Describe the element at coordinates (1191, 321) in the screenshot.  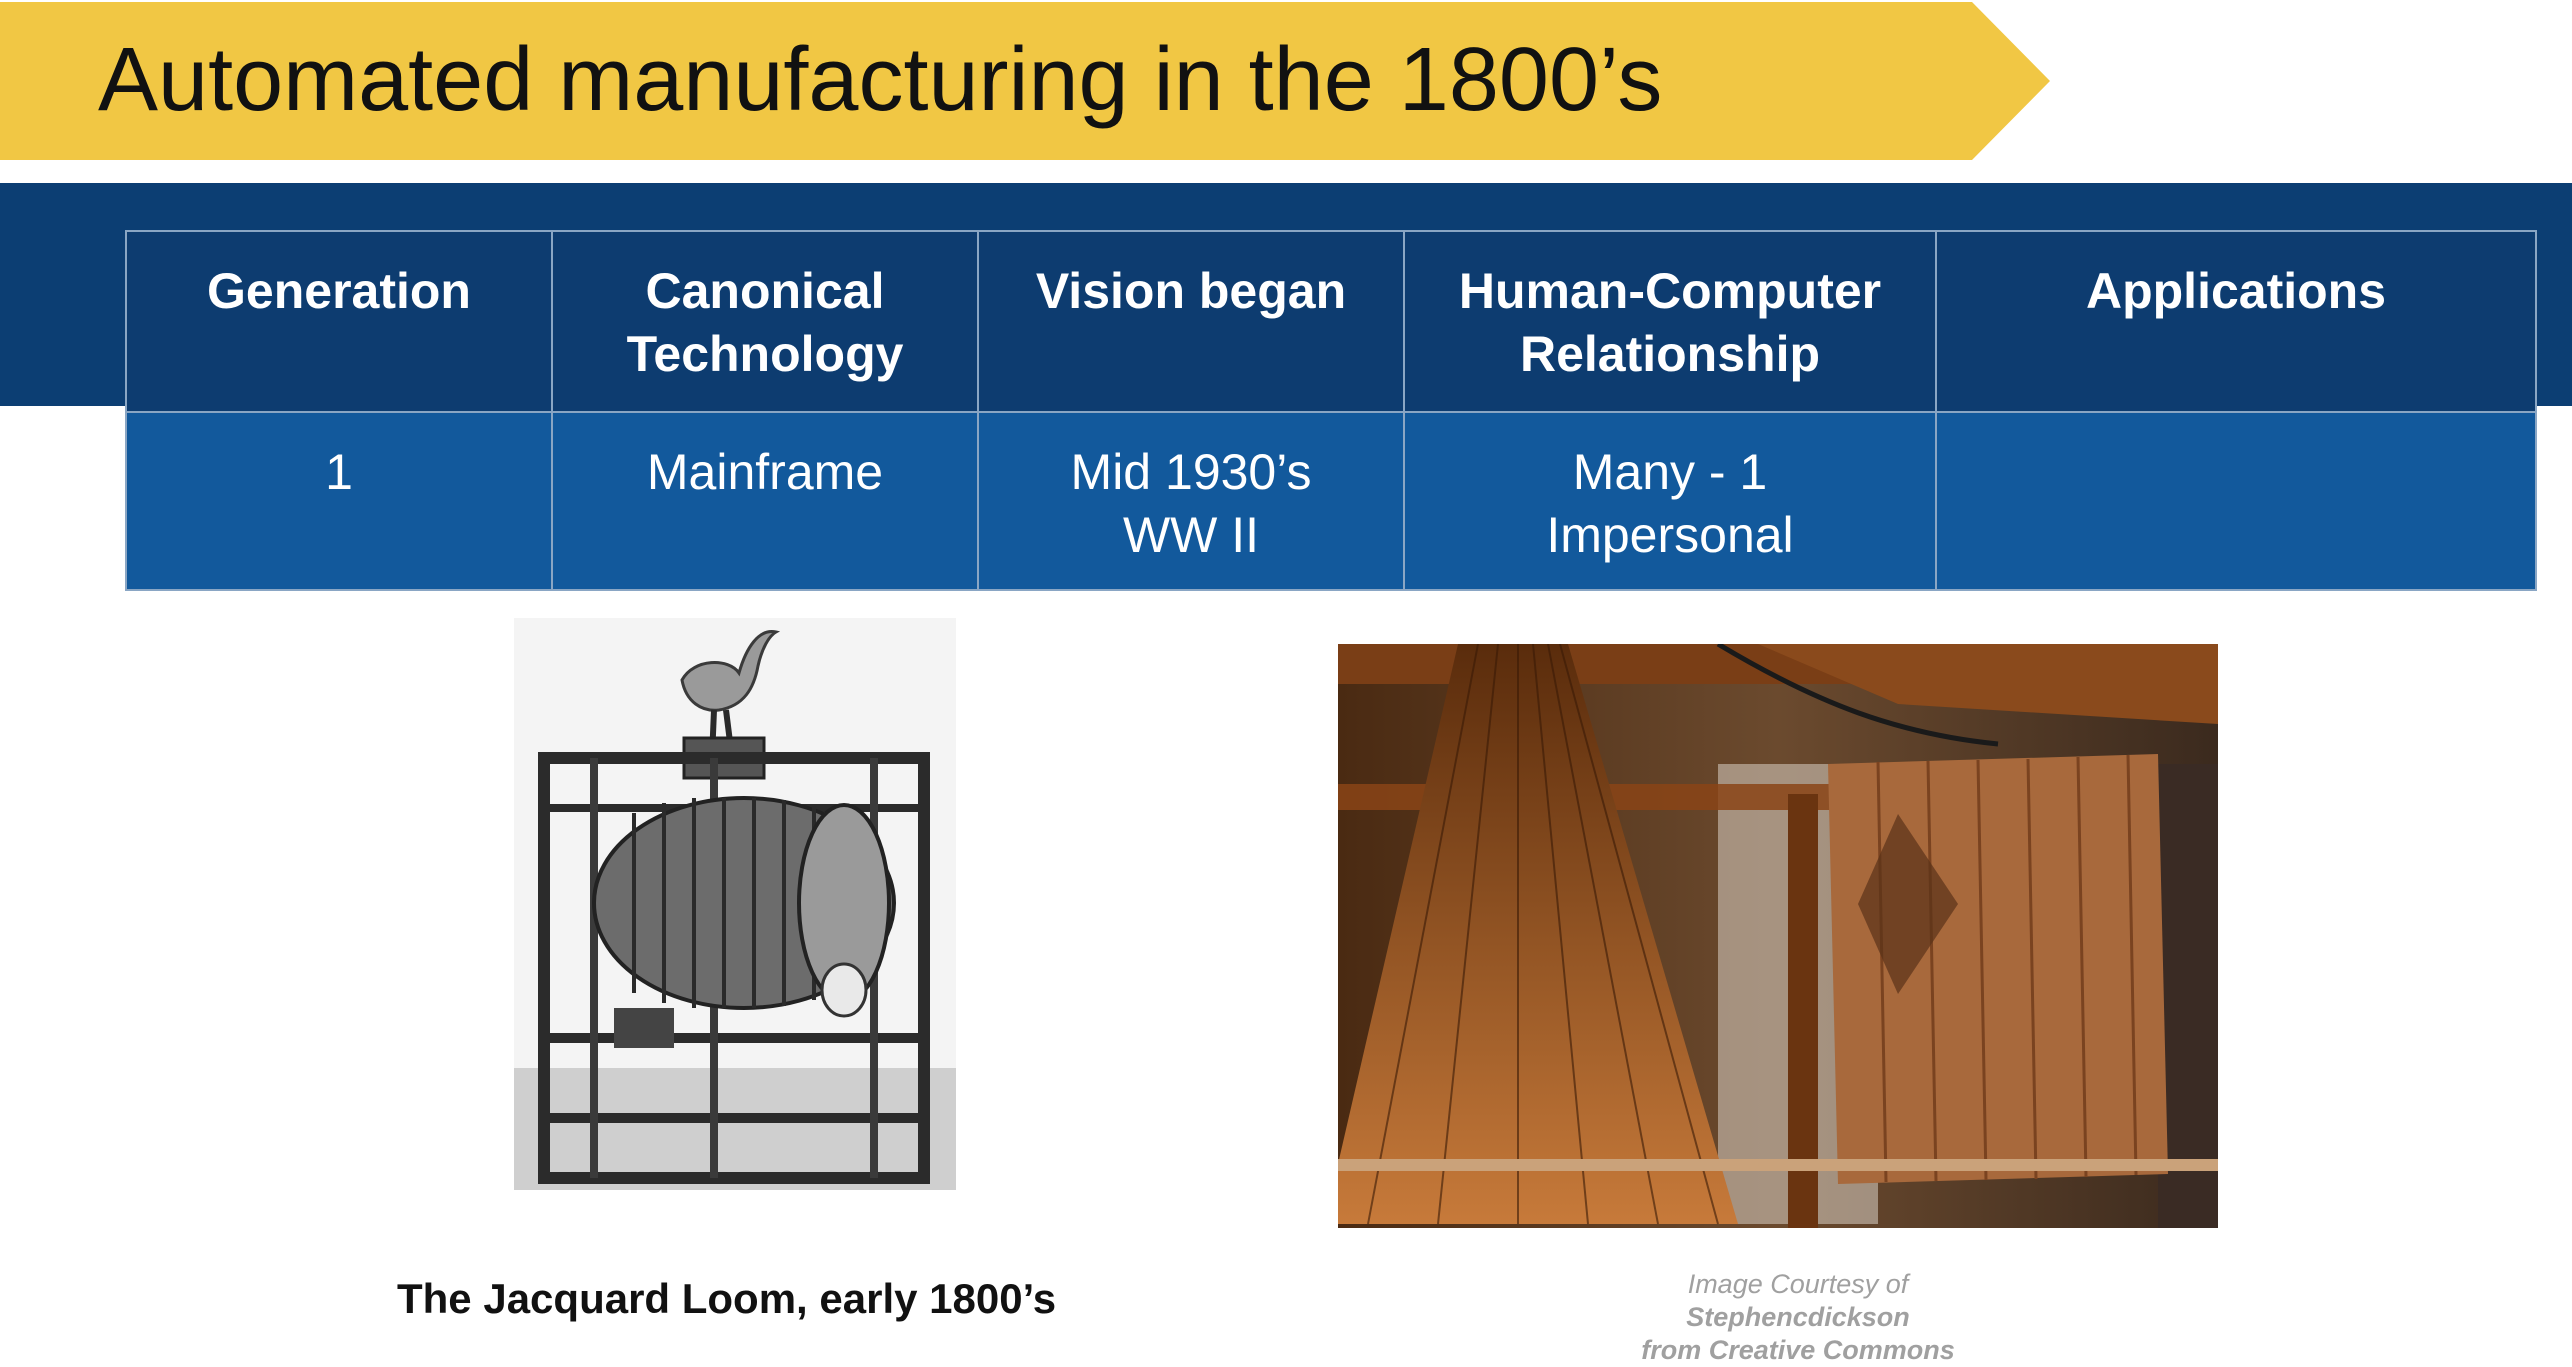
I see `header-vision-began: Vision began` at that location.